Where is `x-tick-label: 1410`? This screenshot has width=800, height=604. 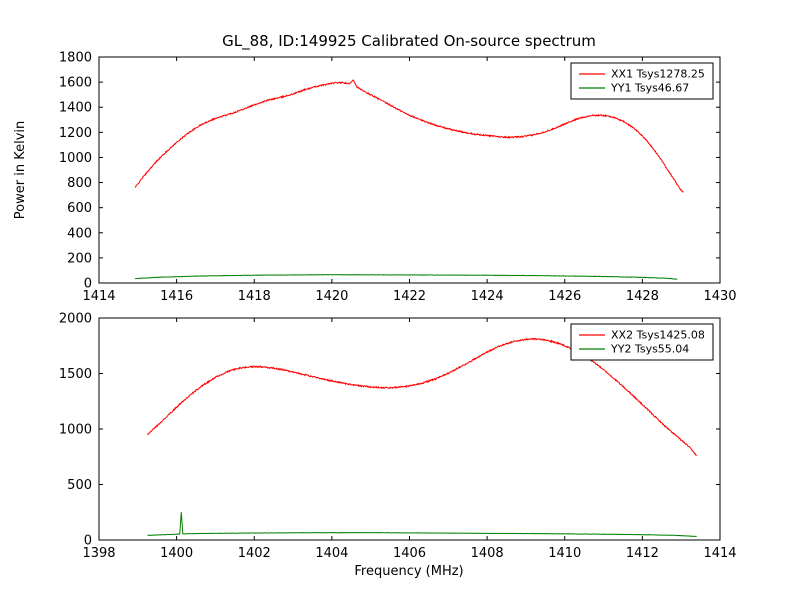
x-tick-label: 1410 is located at coordinates (564, 553).